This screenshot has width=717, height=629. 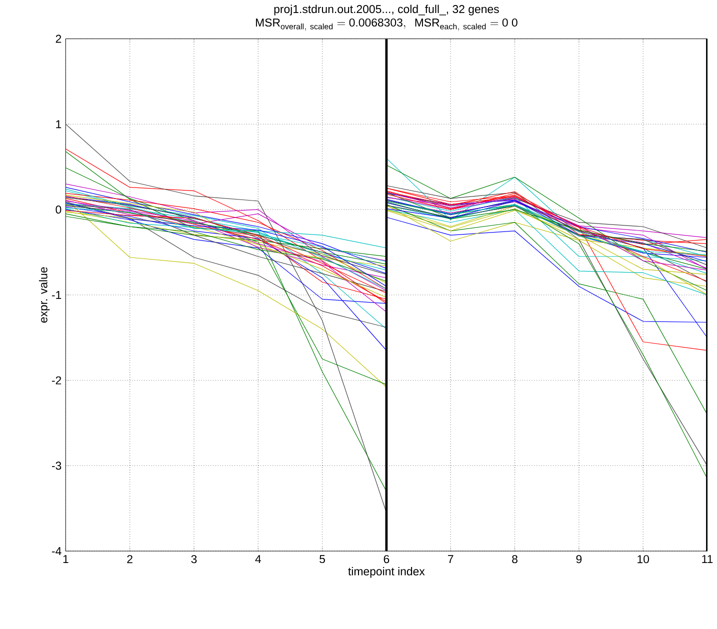 What do you see at coordinates (129, 559) in the screenshot?
I see `x-tick-label: 2` at bounding box center [129, 559].